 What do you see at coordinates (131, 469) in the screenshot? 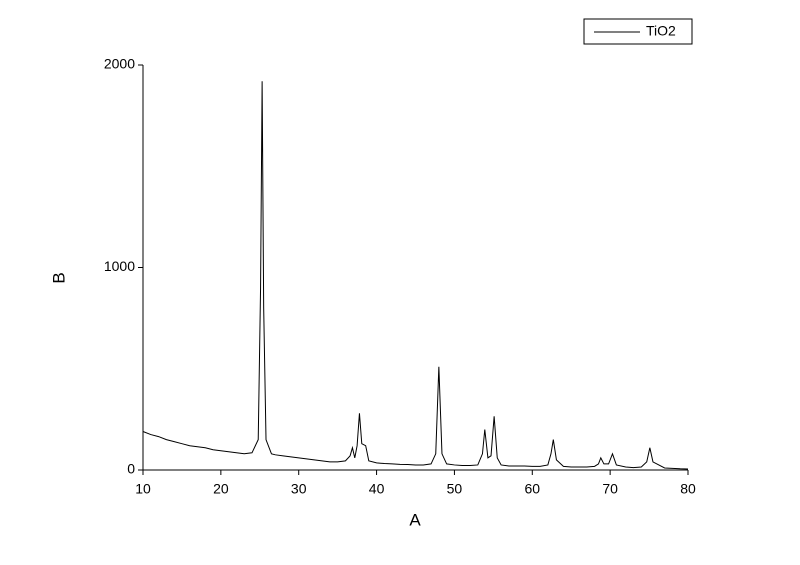
I see `y-tick-label: 0` at bounding box center [131, 469].